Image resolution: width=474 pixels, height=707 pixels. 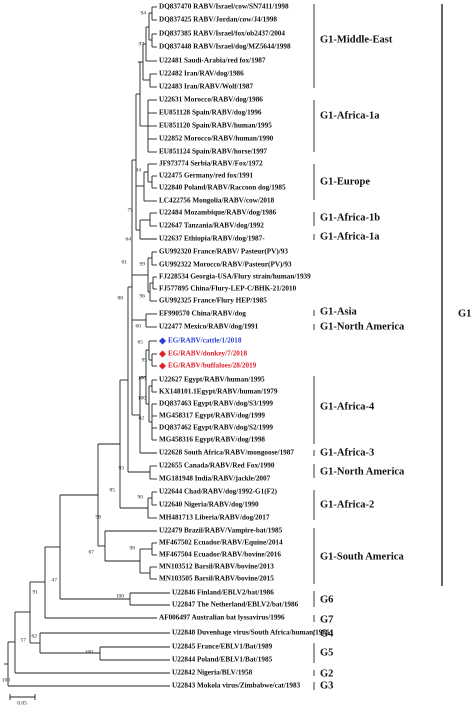 What do you see at coordinates (236, 686) in the screenshot?
I see `taxon-label: U22843 Mokola virus/Zimbabwe/cat/1983` at bounding box center [236, 686].